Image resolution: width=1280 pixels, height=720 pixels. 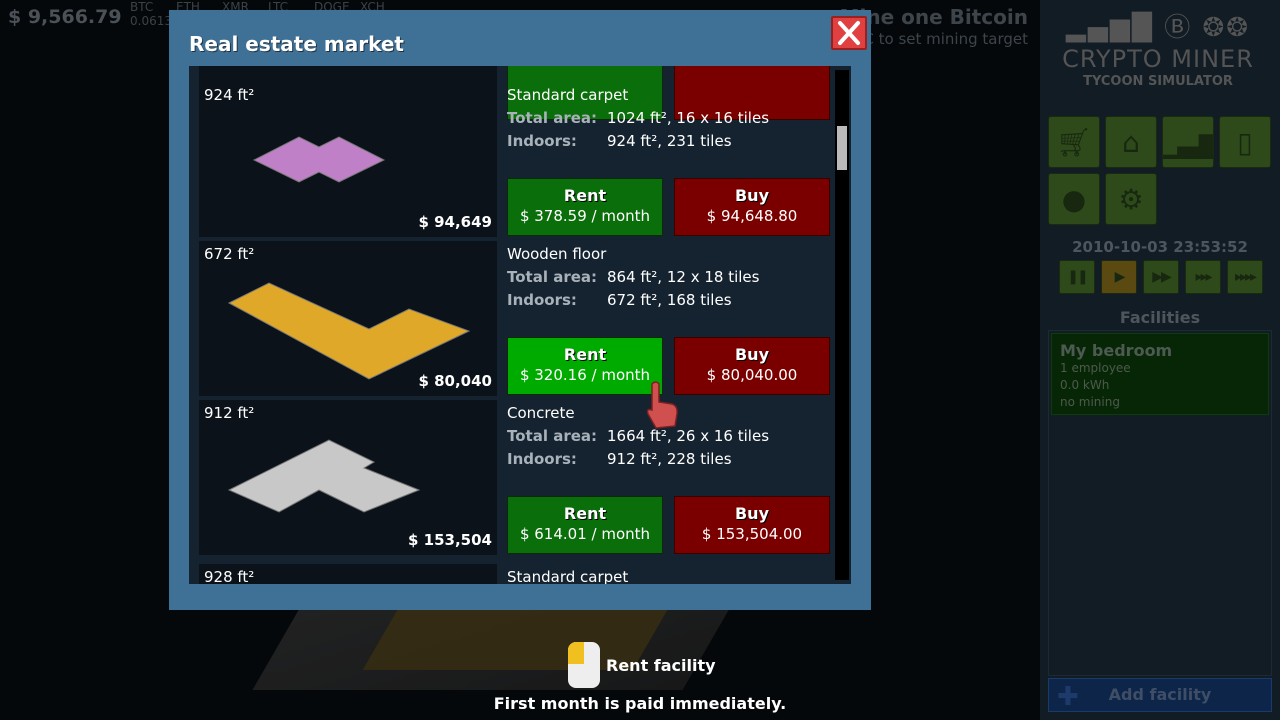 What do you see at coordinates (348, 574) in the screenshot?
I see `floor-preview: 928 ft²` at bounding box center [348, 574].